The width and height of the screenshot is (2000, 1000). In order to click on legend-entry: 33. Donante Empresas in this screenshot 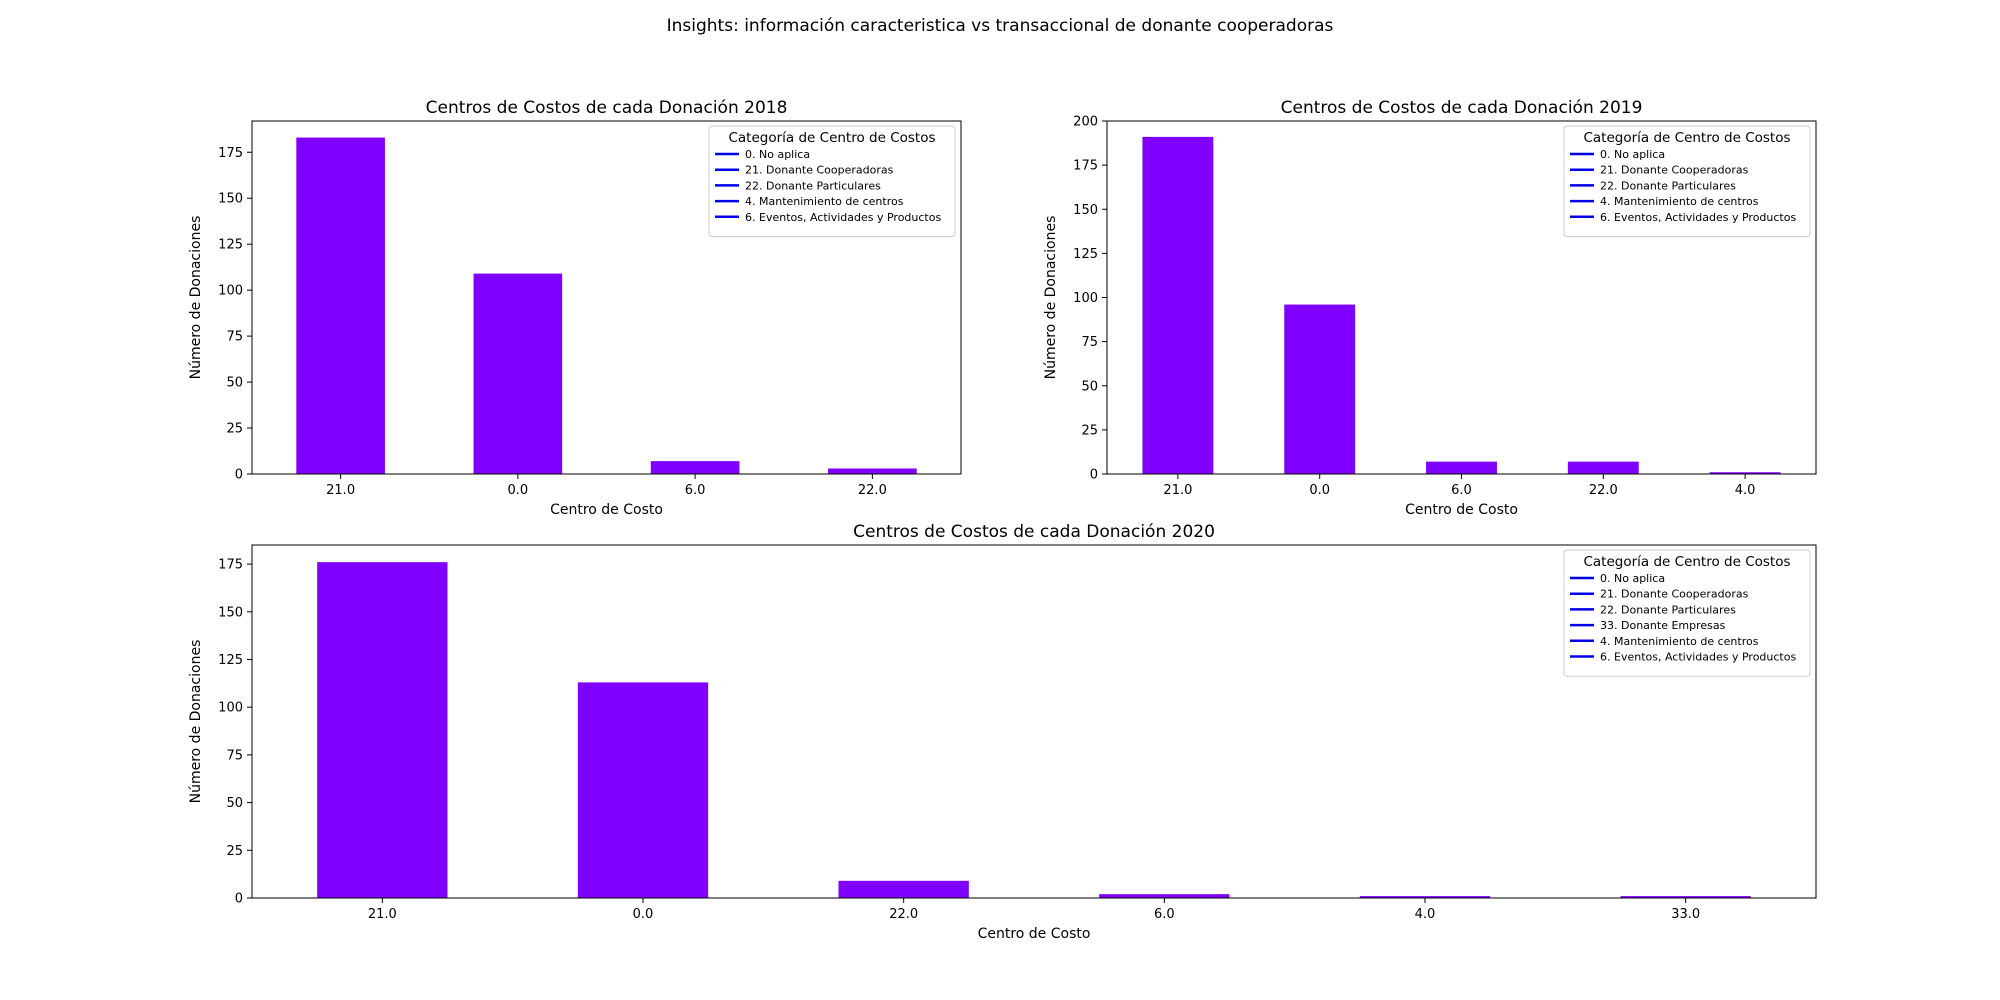, I will do `click(1663, 625)`.